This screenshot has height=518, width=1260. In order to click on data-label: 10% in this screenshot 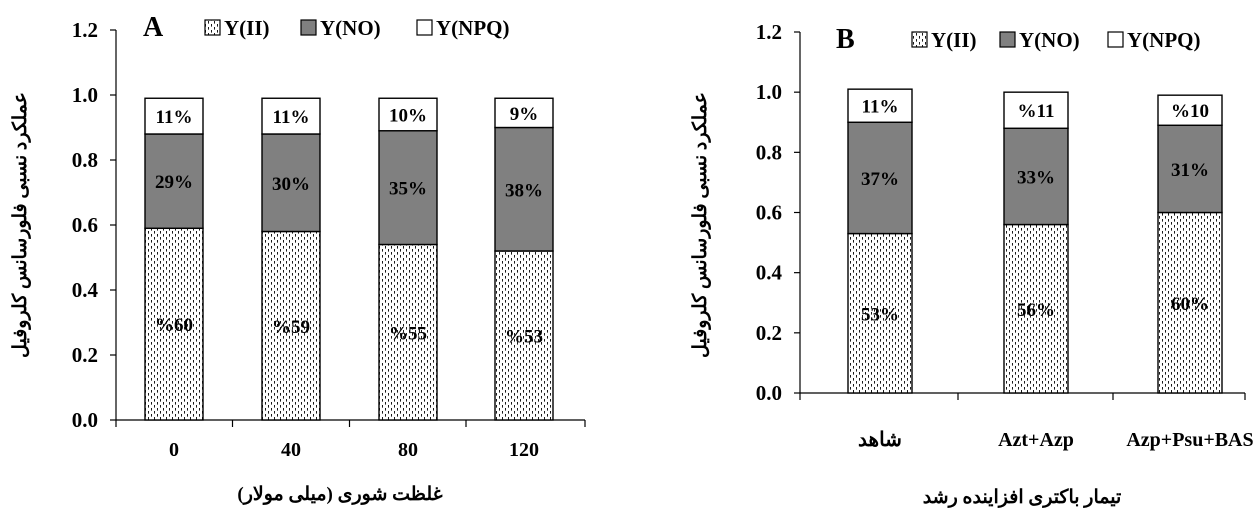, I will do `click(408, 116)`.